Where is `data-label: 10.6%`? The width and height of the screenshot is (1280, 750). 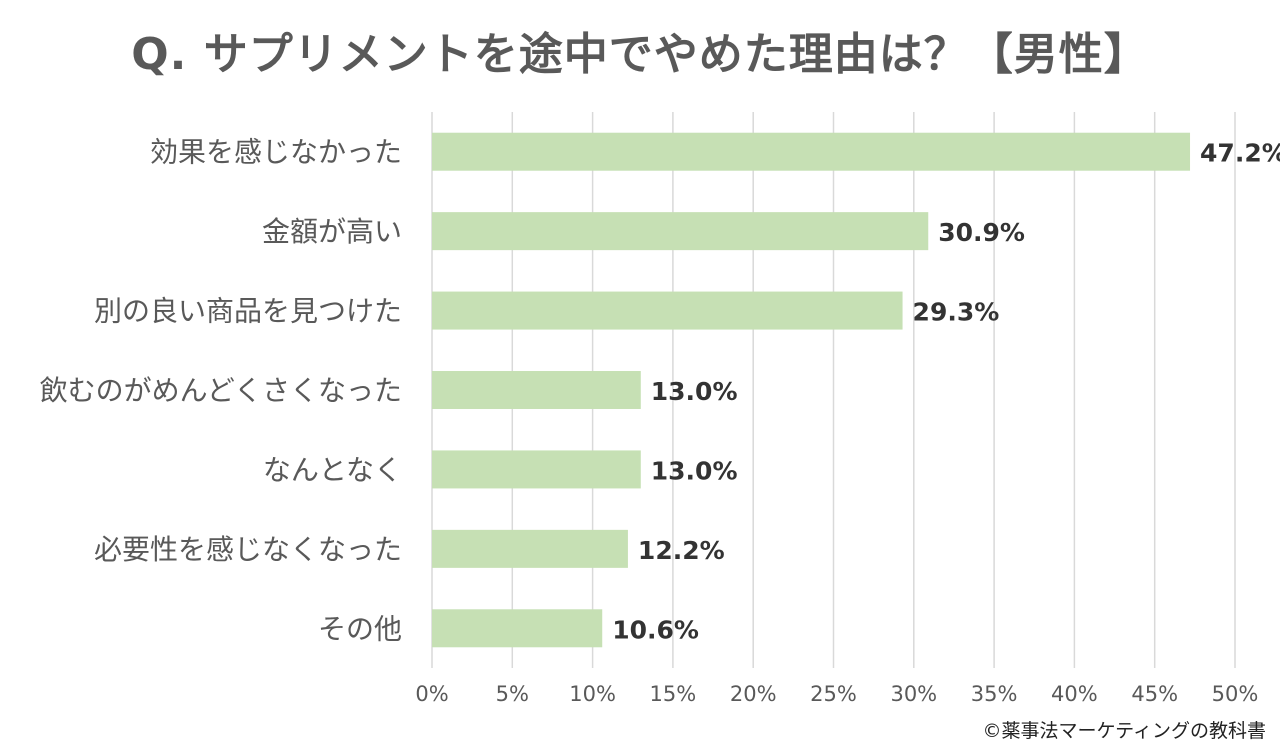 data-label: 10.6% is located at coordinates (655, 629).